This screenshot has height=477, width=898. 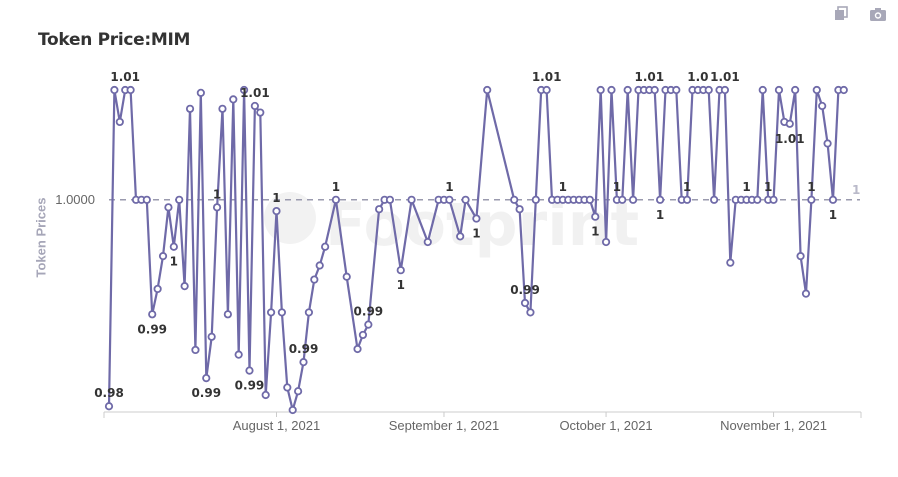 What do you see at coordinates (276, 425) in the screenshot?
I see `x-tick-label: August 1, 2021` at bounding box center [276, 425].